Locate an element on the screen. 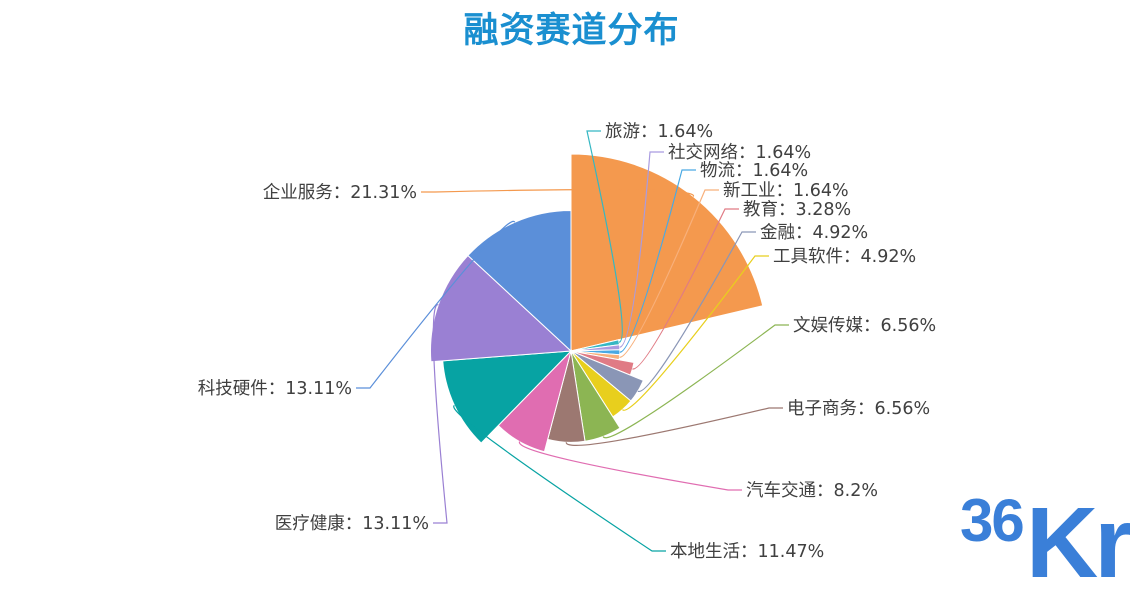 The image size is (1143, 590). slice-label: 本地生活：11.47% is located at coordinates (747, 552).